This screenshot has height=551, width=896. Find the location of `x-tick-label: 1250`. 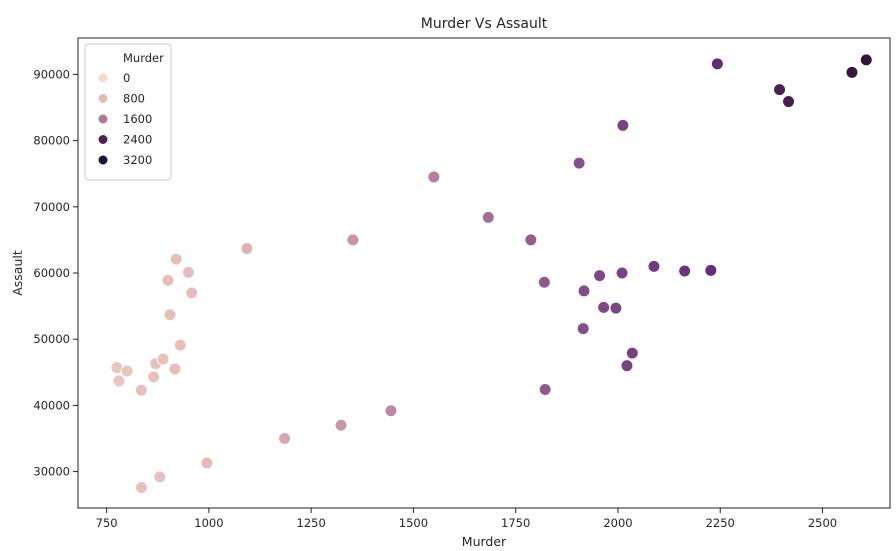

x-tick-label: 1250 is located at coordinates (311, 523).